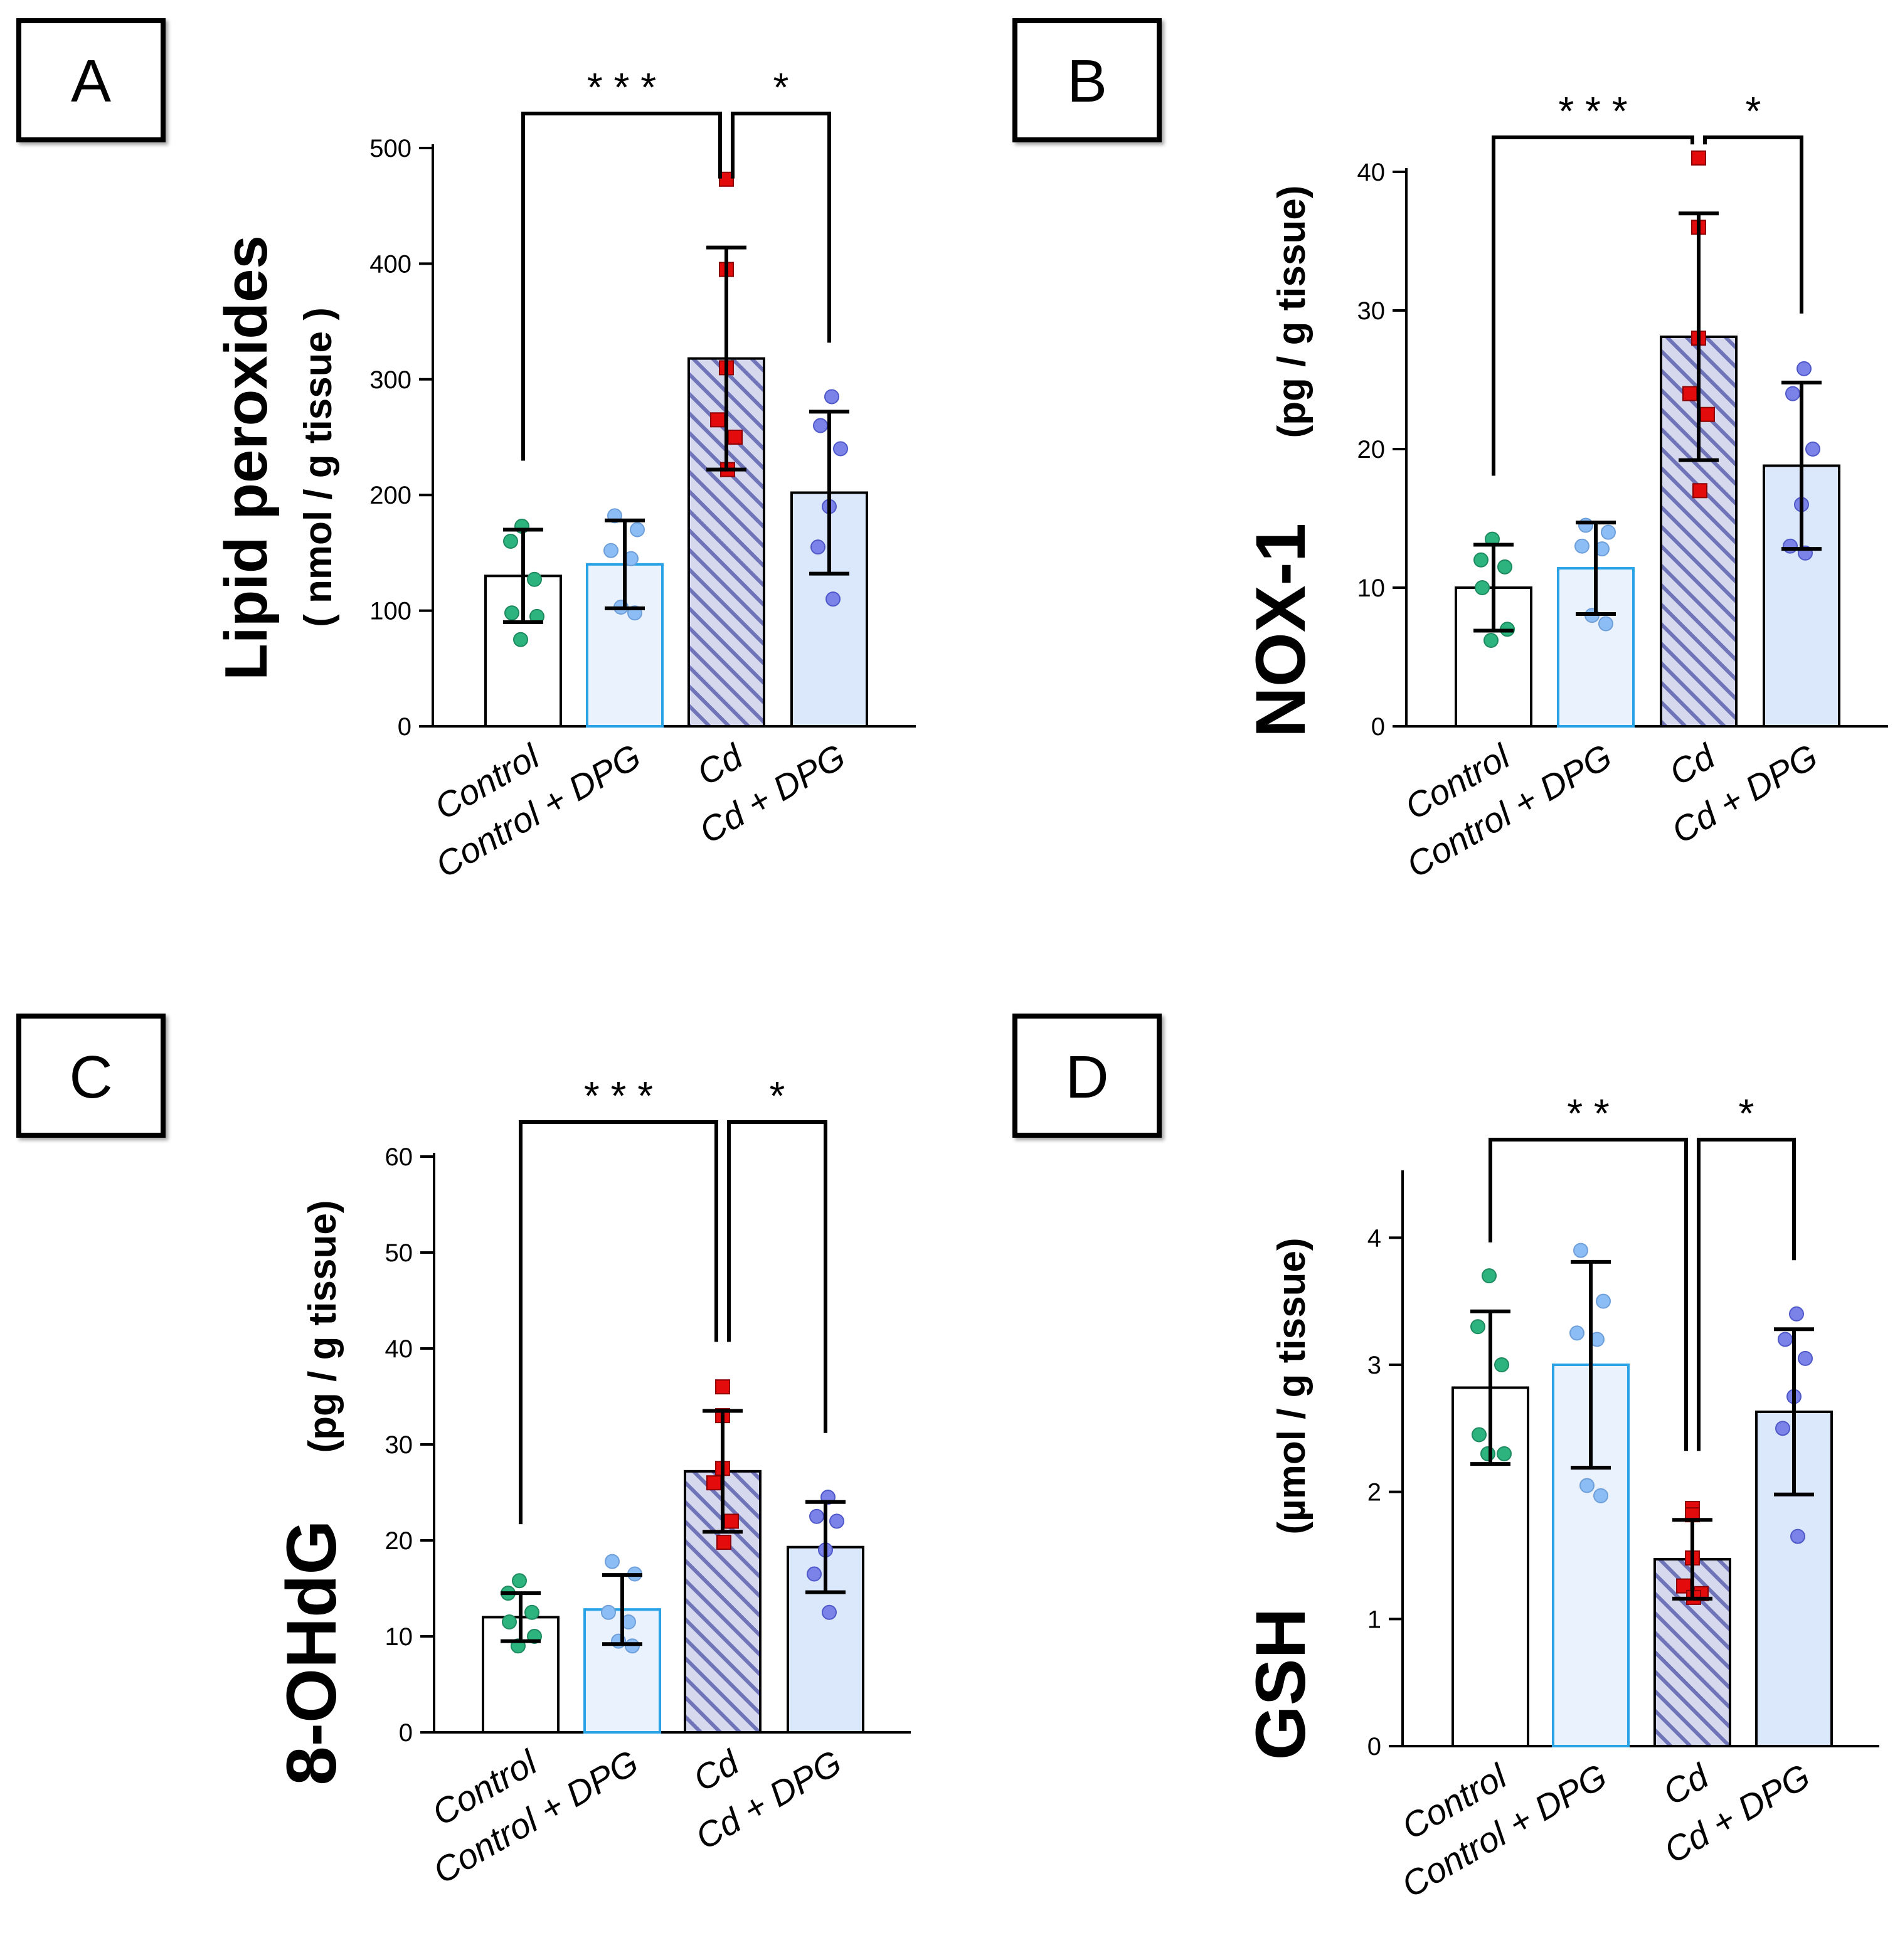 This screenshot has height=1960, width=1900. Describe the element at coordinates (390, 495) in the screenshot. I see `y-tick-label: 200` at that location.